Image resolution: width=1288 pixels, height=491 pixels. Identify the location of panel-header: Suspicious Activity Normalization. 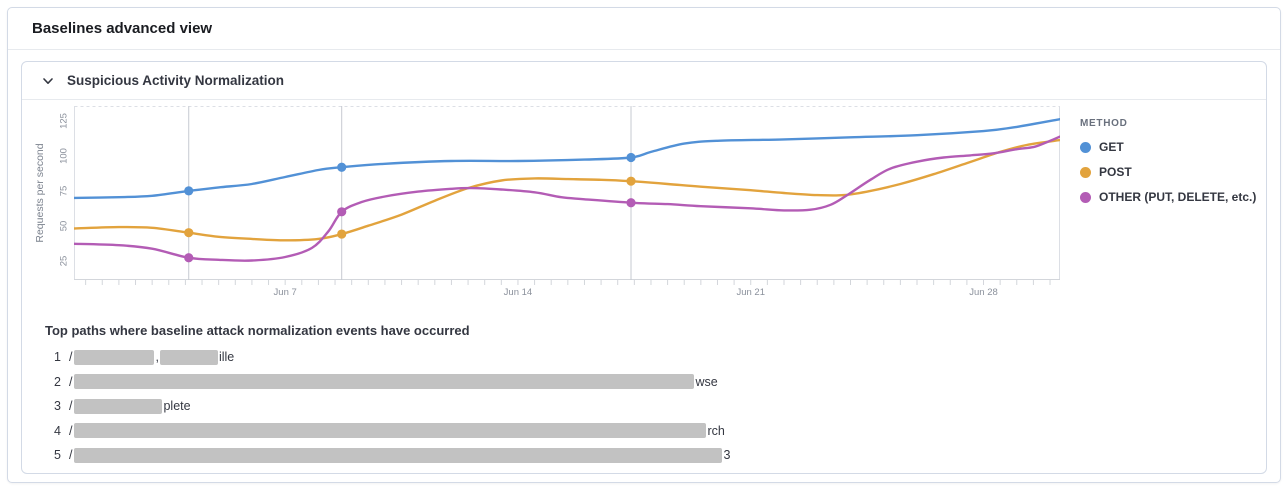
(644, 81).